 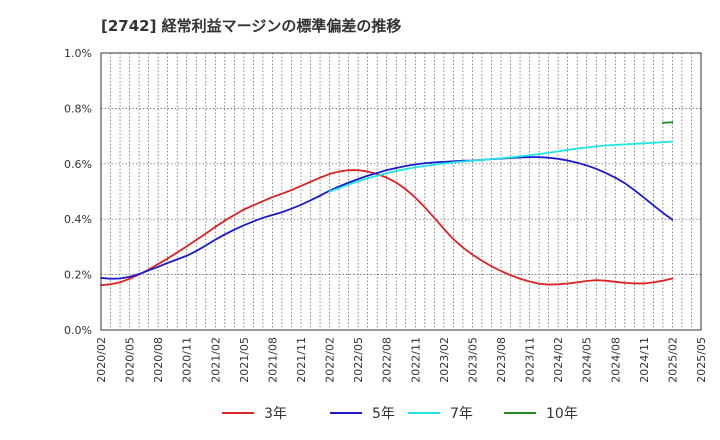 I want to click on series-line-10年, so click(x=668, y=122).